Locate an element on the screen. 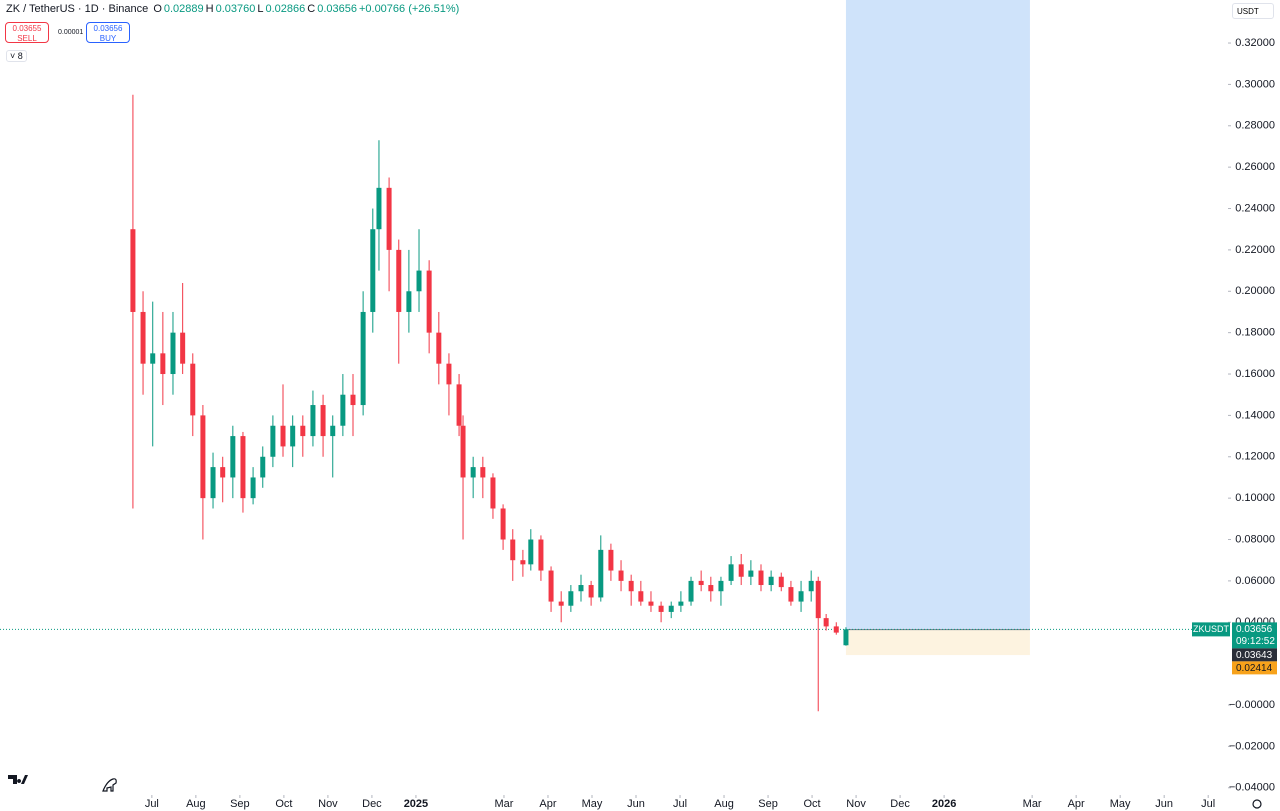 Image resolution: width=1280 pixels, height=811 pixels. last-price-tag is located at coordinates (1254, 635).